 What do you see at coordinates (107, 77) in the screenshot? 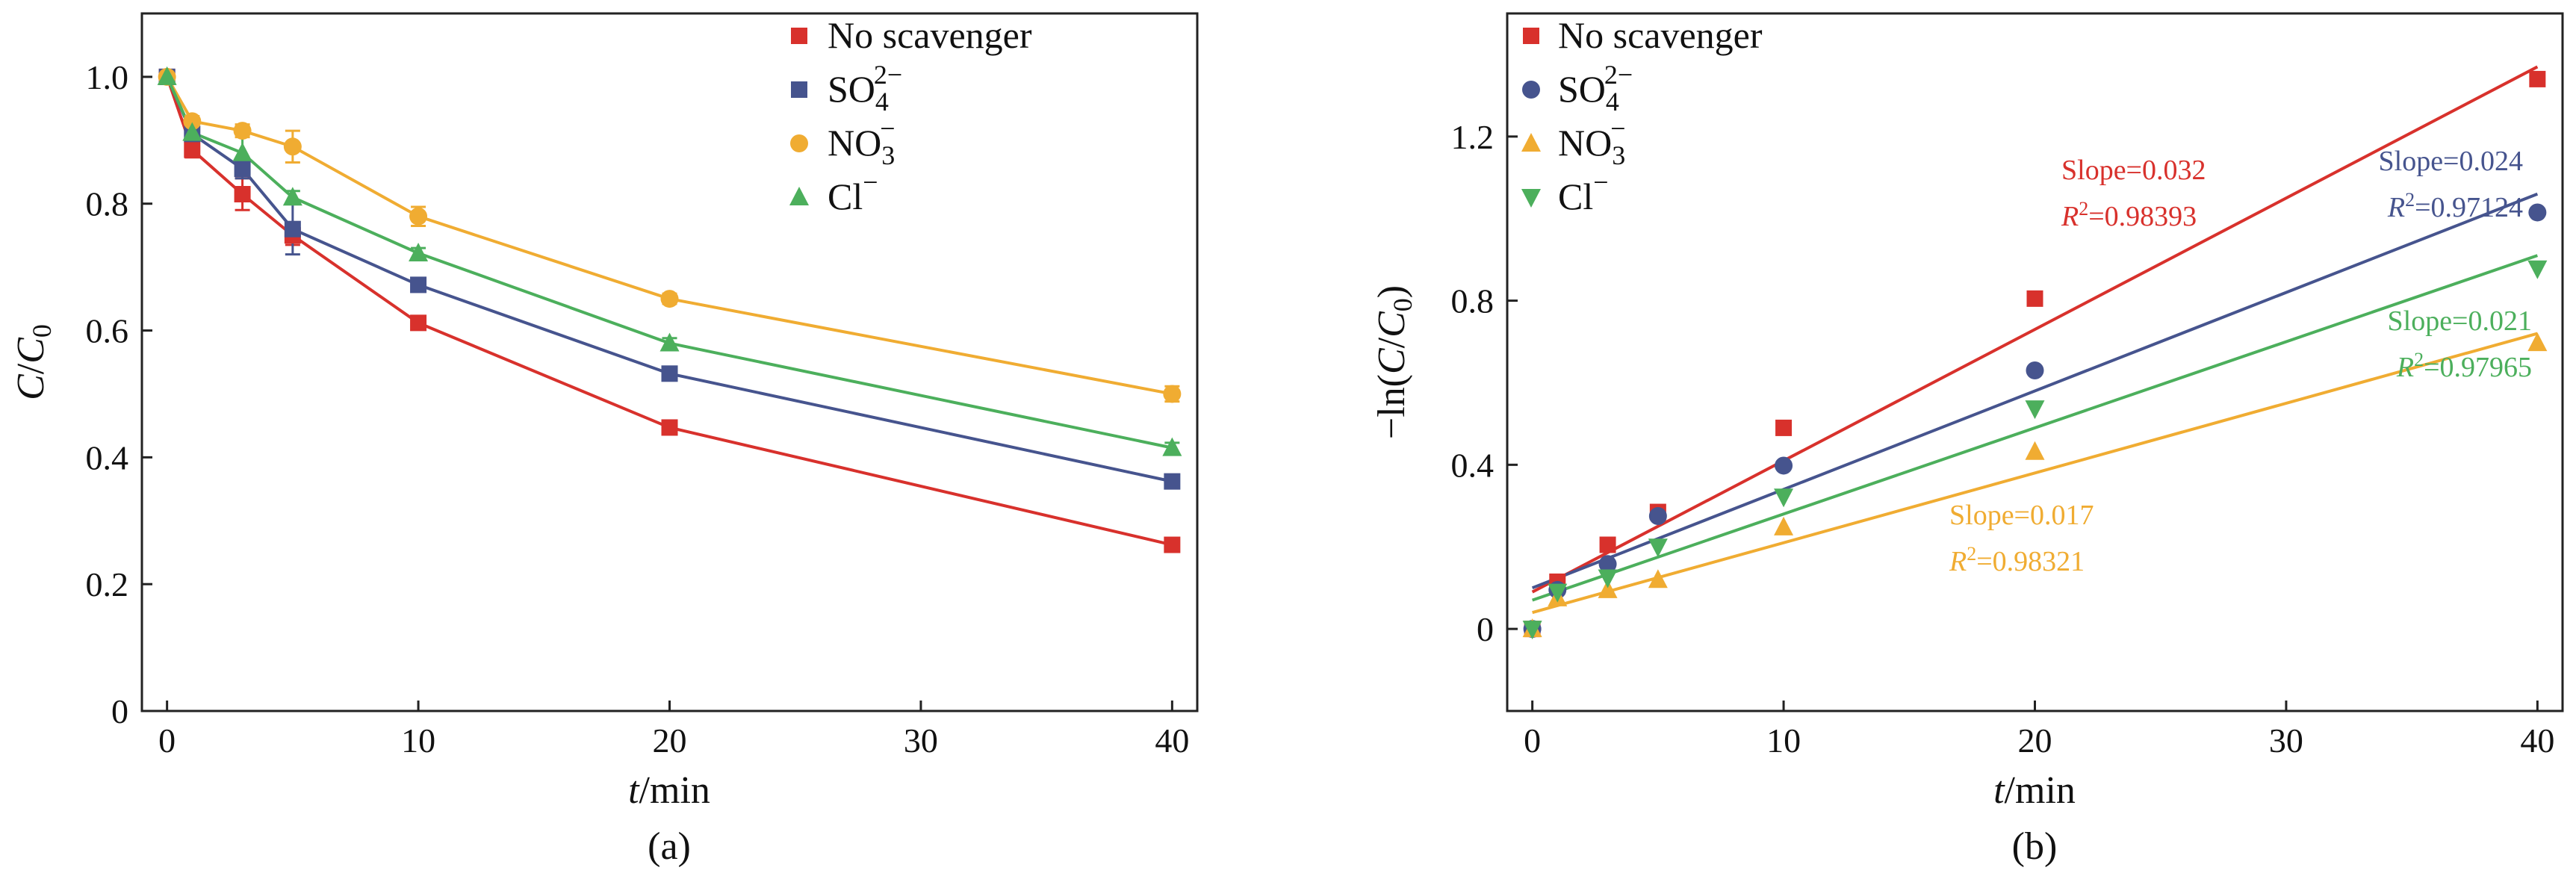
I see `panel-a-ytick-label-5: 1.0` at bounding box center [107, 77].